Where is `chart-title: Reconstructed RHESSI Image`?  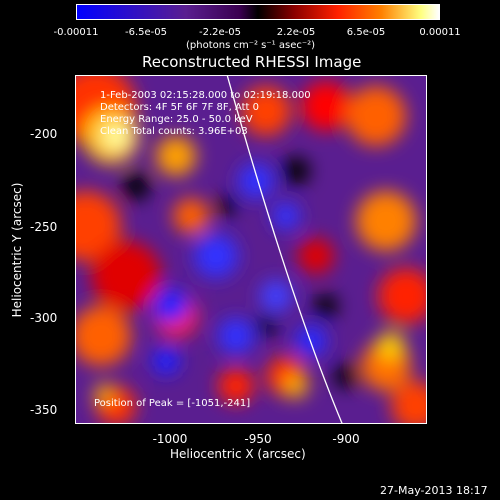 chart-title: Reconstructed RHESSI Image is located at coordinates (252, 62).